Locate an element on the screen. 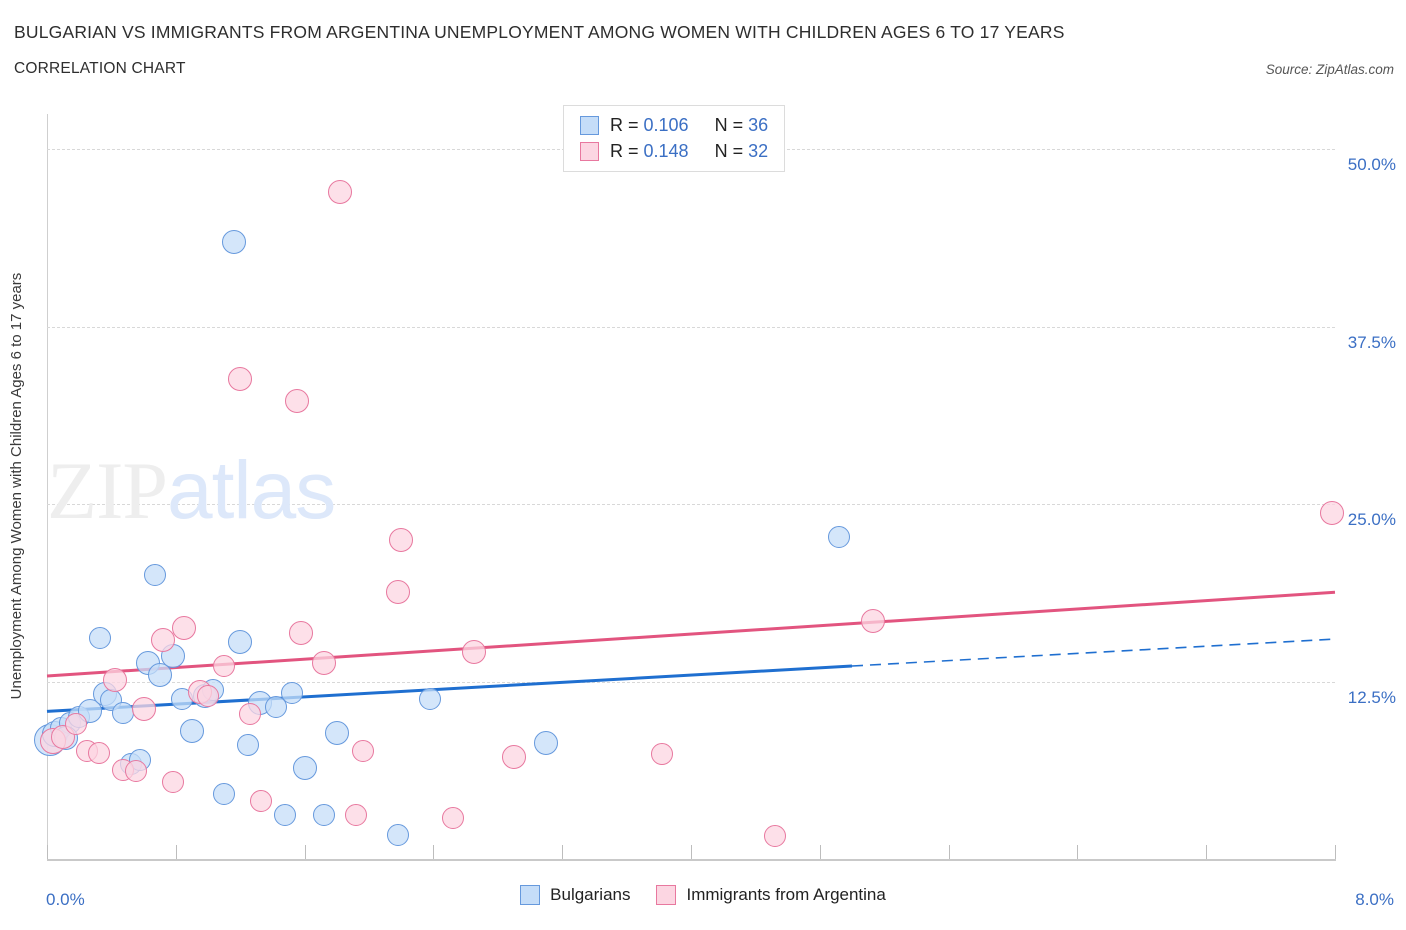 The height and width of the screenshot is (930, 1406). y-axis-tick-label: 37.5% is located at coordinates (1371, 342).